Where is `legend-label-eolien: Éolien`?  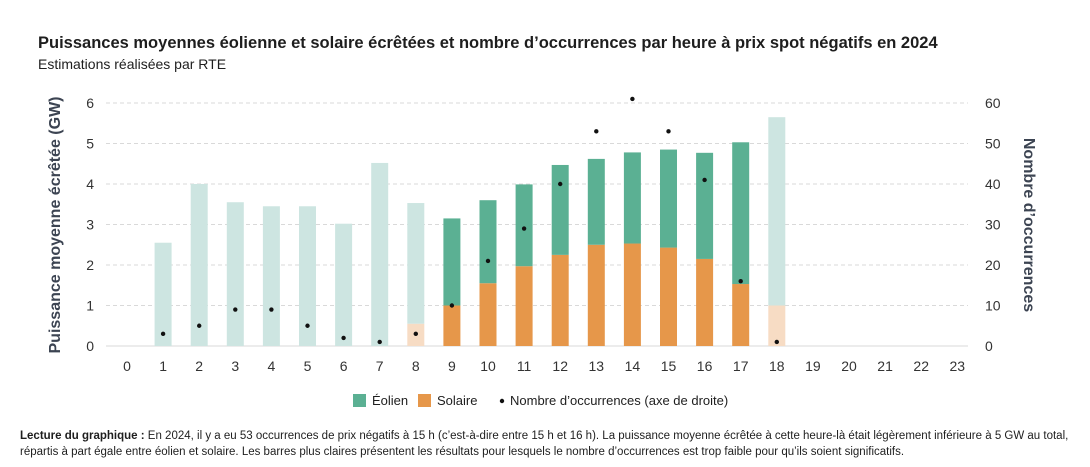
legend-label-eolien: Éolien is located at coordinates (390, 400).